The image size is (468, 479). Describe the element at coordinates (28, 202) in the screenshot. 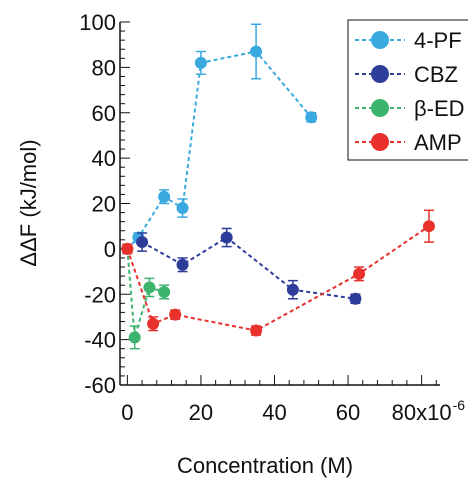

I see `y-axis-title: ΔΔF (kJ/mol)` at that location.